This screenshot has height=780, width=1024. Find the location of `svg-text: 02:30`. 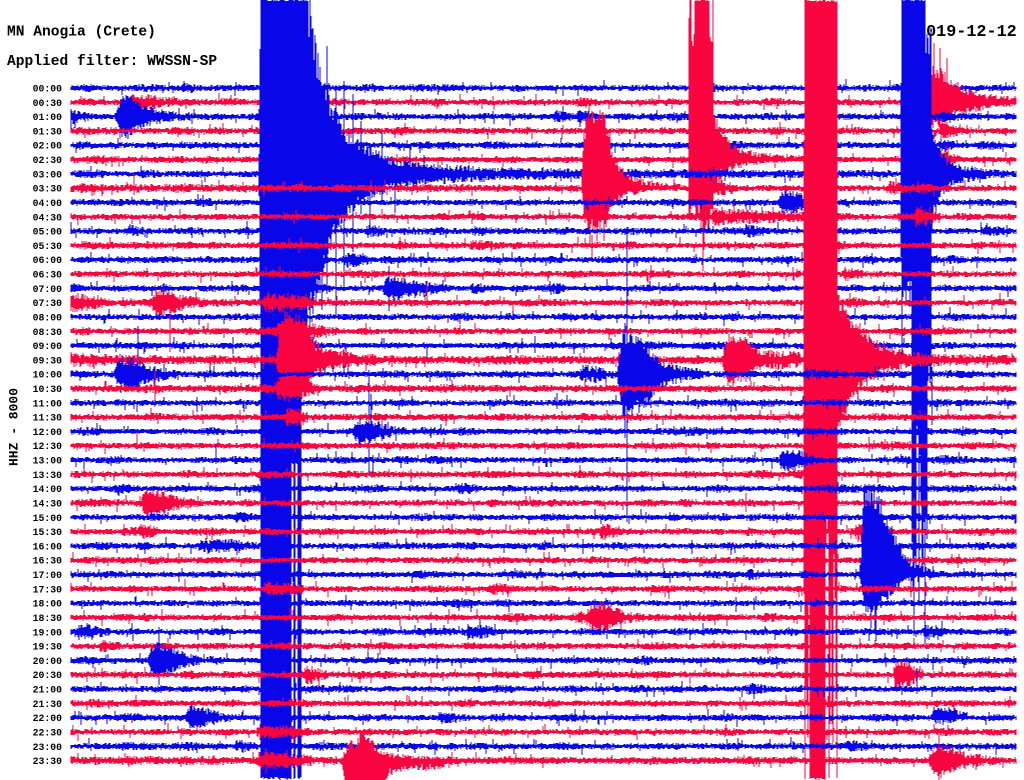

svg-text: 02:30 is located at coordinates (48, 160).